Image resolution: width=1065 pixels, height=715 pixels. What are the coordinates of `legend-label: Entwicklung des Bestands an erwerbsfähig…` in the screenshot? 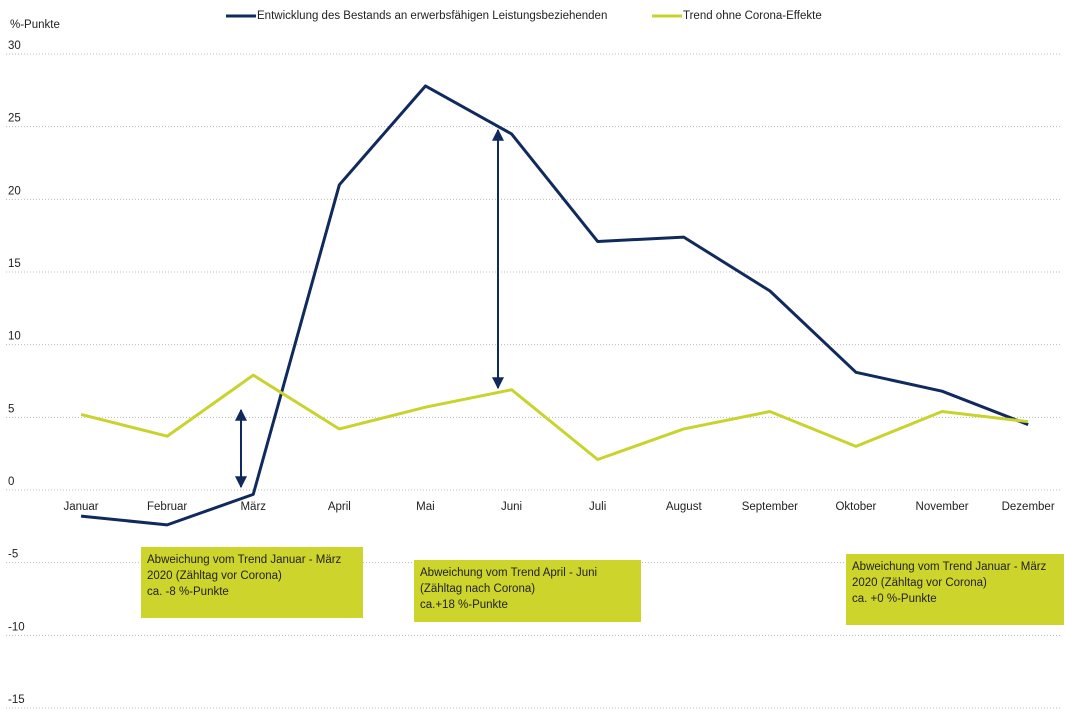 It's located at (432, 16).